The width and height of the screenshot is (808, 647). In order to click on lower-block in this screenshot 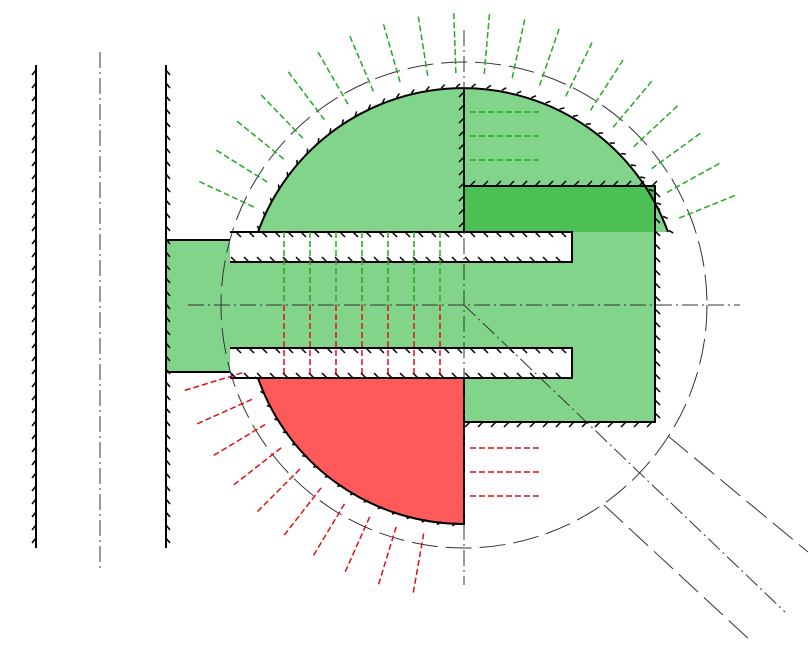, I will do `click(559, 400)`.